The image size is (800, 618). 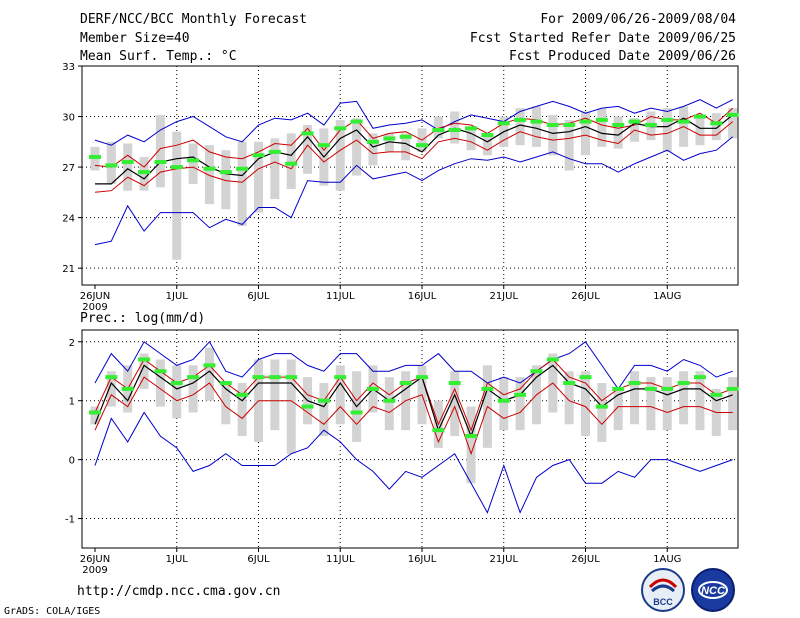 I want to click on chart-title: DERF/NCC/BCC Monthly Forecast, so click(x=193, y=19).